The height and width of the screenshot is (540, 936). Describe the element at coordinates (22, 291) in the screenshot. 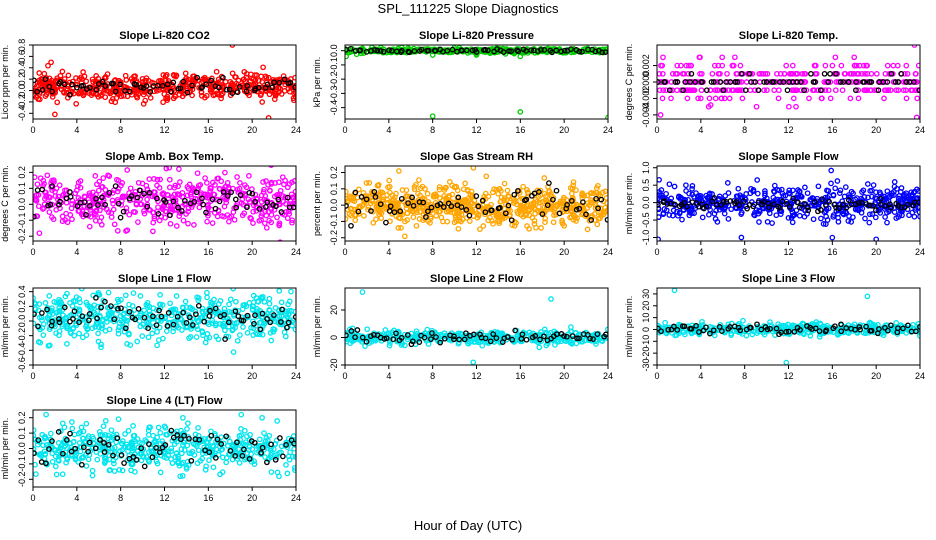

I see `y-tick-label: 0.4` at that location.